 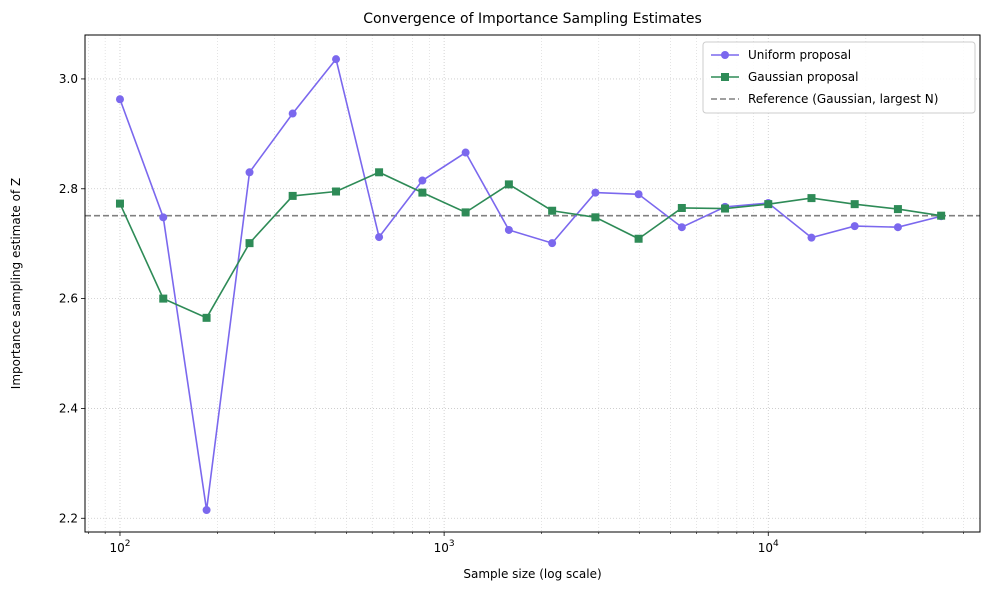 What do you see at coordinates (803, 77) in the screenshot?
I see `legend-label: Gaussian proposal` at bounding box center [803, 77].